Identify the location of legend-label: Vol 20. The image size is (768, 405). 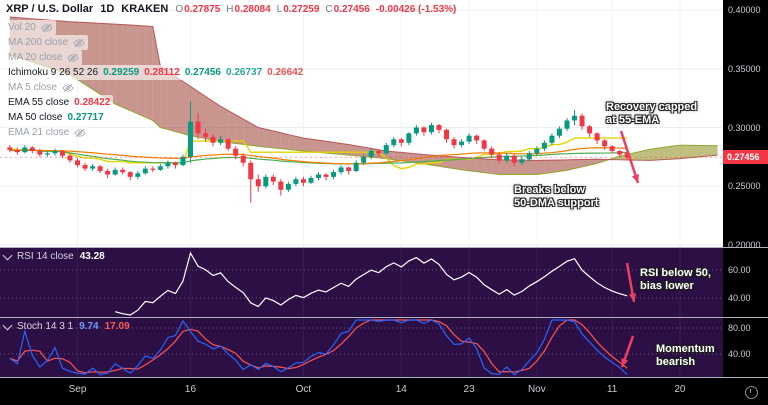
(22, 27).